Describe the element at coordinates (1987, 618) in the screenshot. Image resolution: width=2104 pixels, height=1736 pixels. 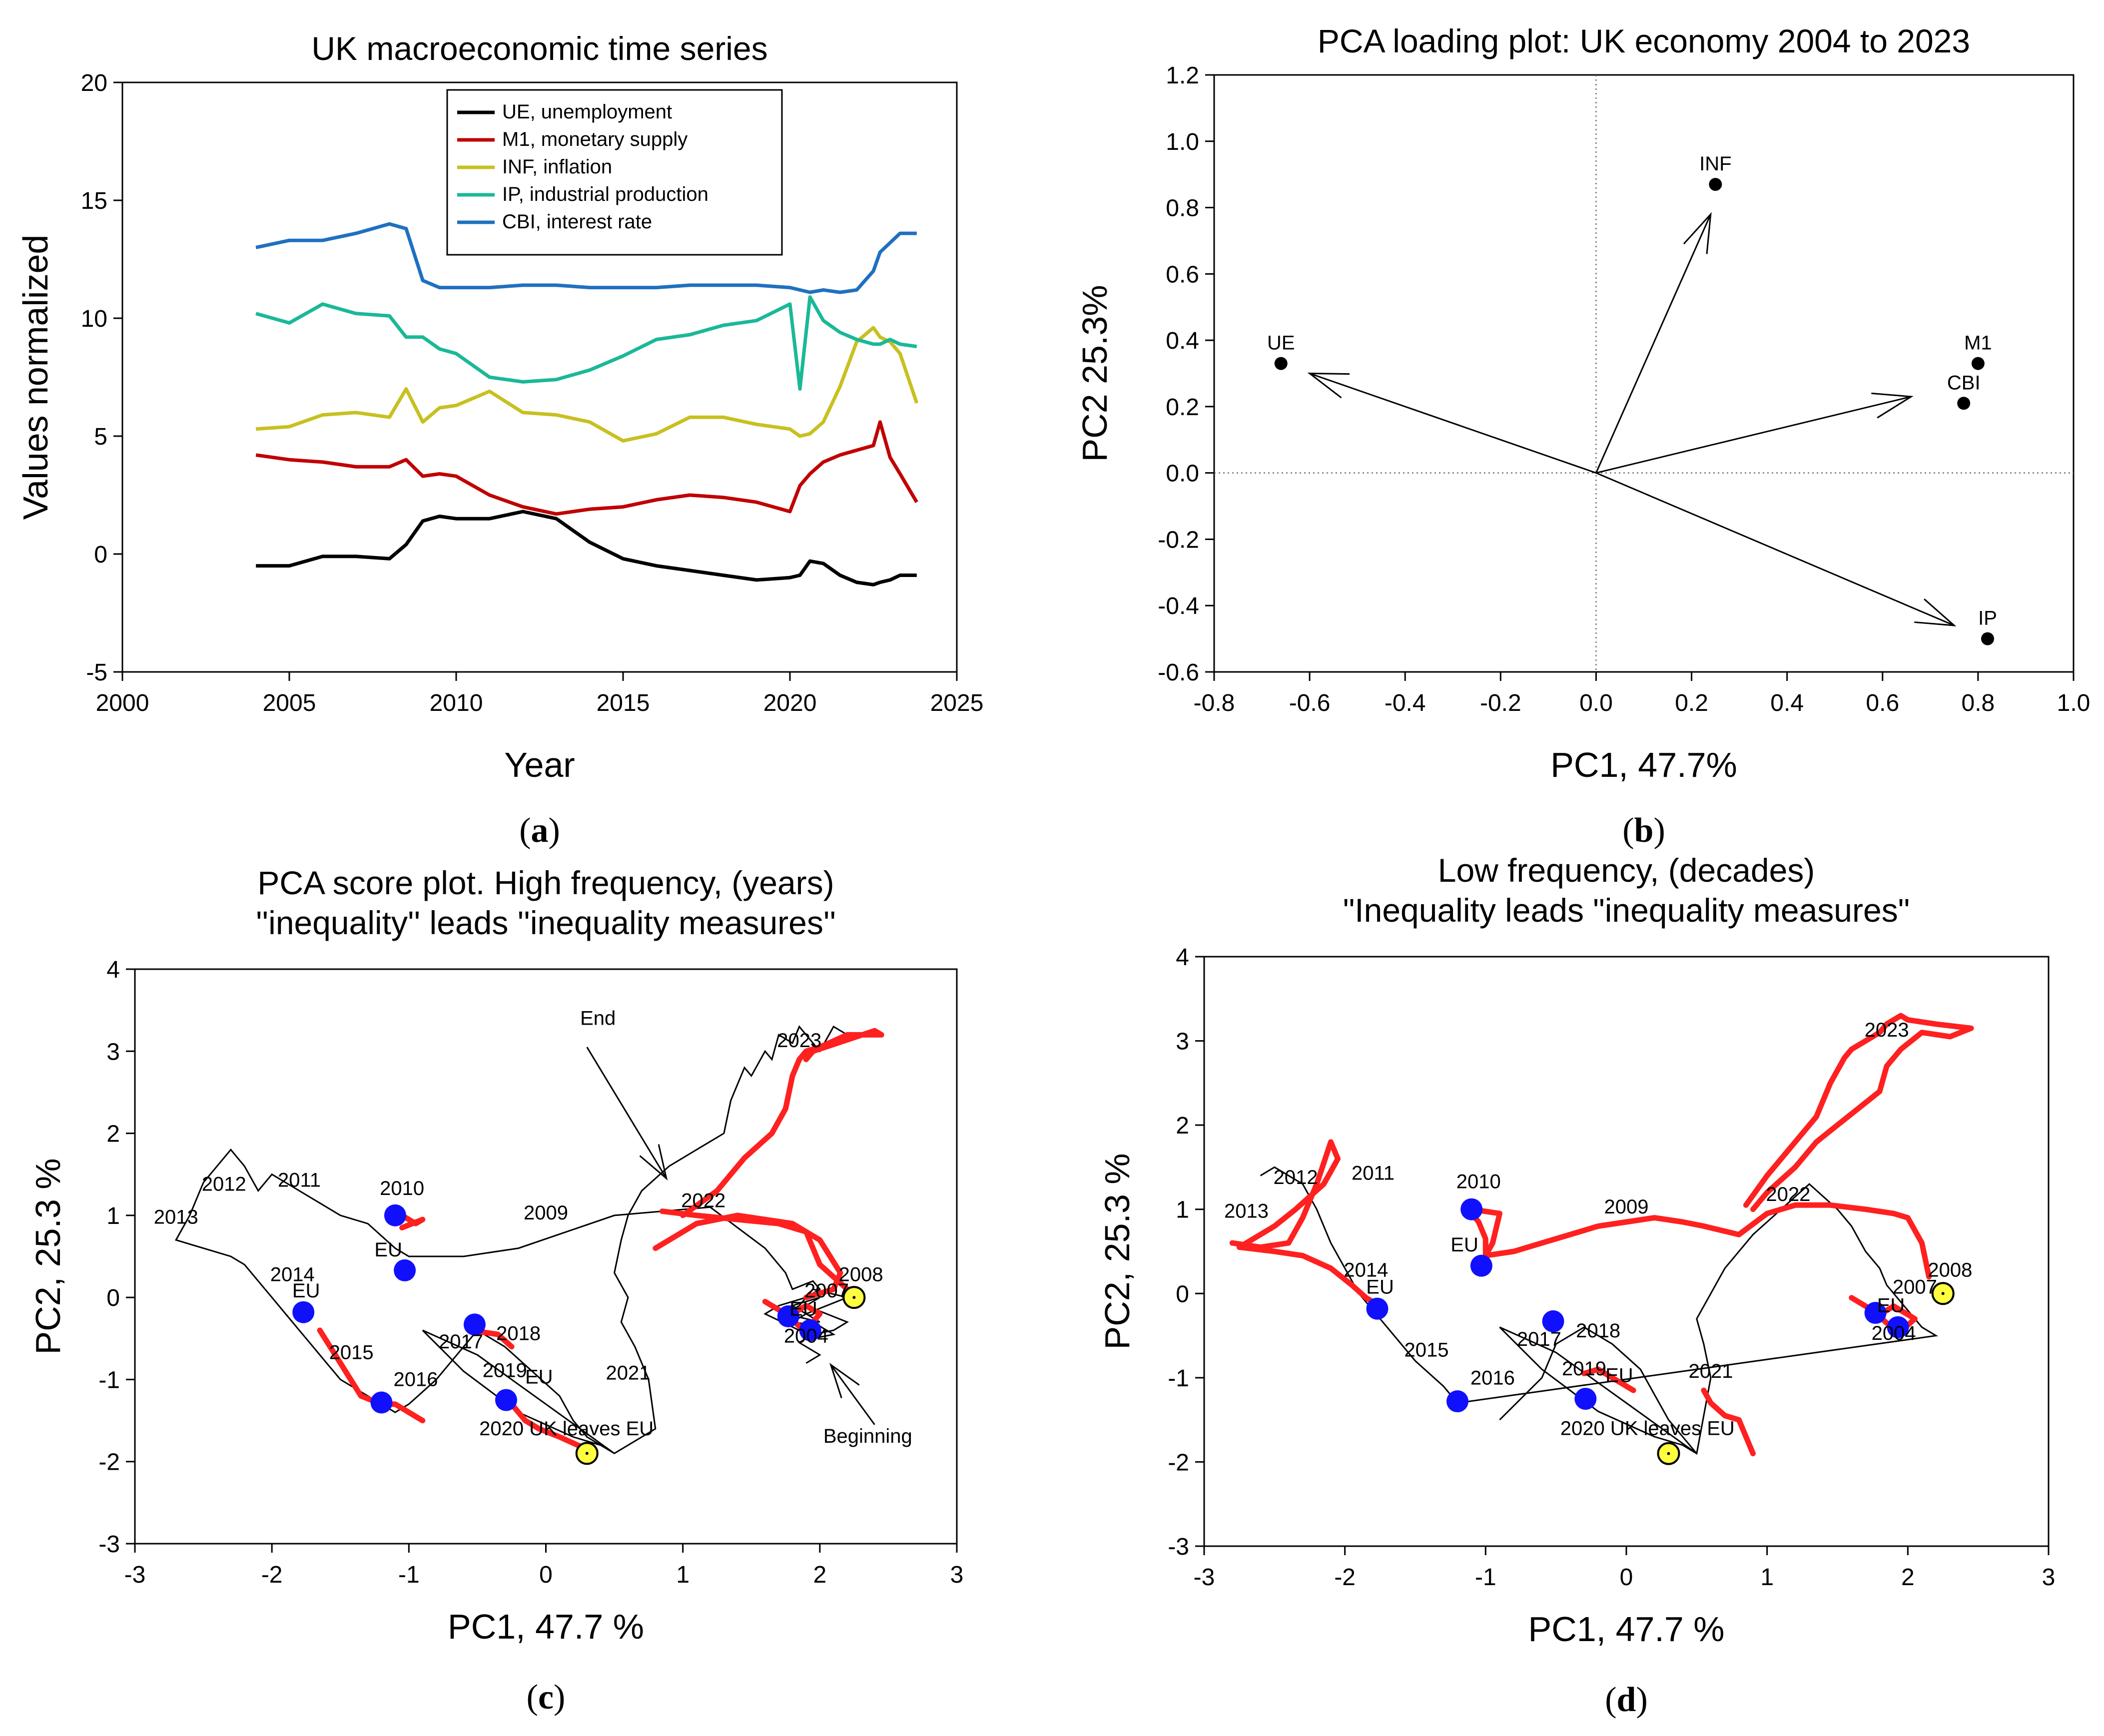
I see `loading-label-ip: IP` at that location.